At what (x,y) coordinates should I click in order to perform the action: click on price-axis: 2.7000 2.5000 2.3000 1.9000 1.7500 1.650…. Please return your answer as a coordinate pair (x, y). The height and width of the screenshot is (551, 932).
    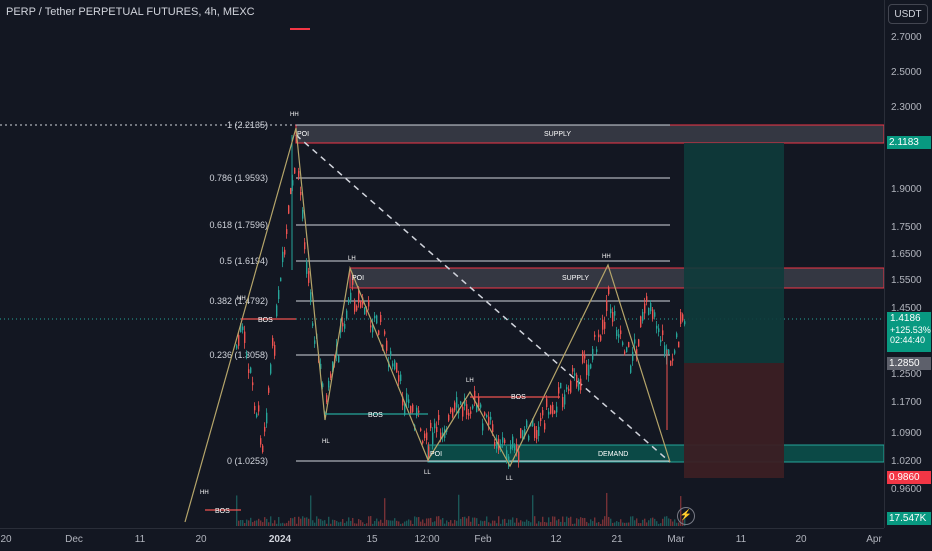
    Looking at the image, I should click on (908, 264).